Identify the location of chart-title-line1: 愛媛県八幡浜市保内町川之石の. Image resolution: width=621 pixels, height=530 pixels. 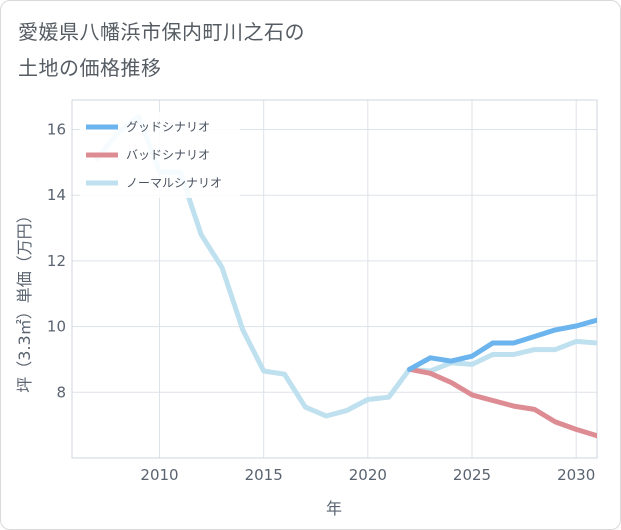
(161, 32).